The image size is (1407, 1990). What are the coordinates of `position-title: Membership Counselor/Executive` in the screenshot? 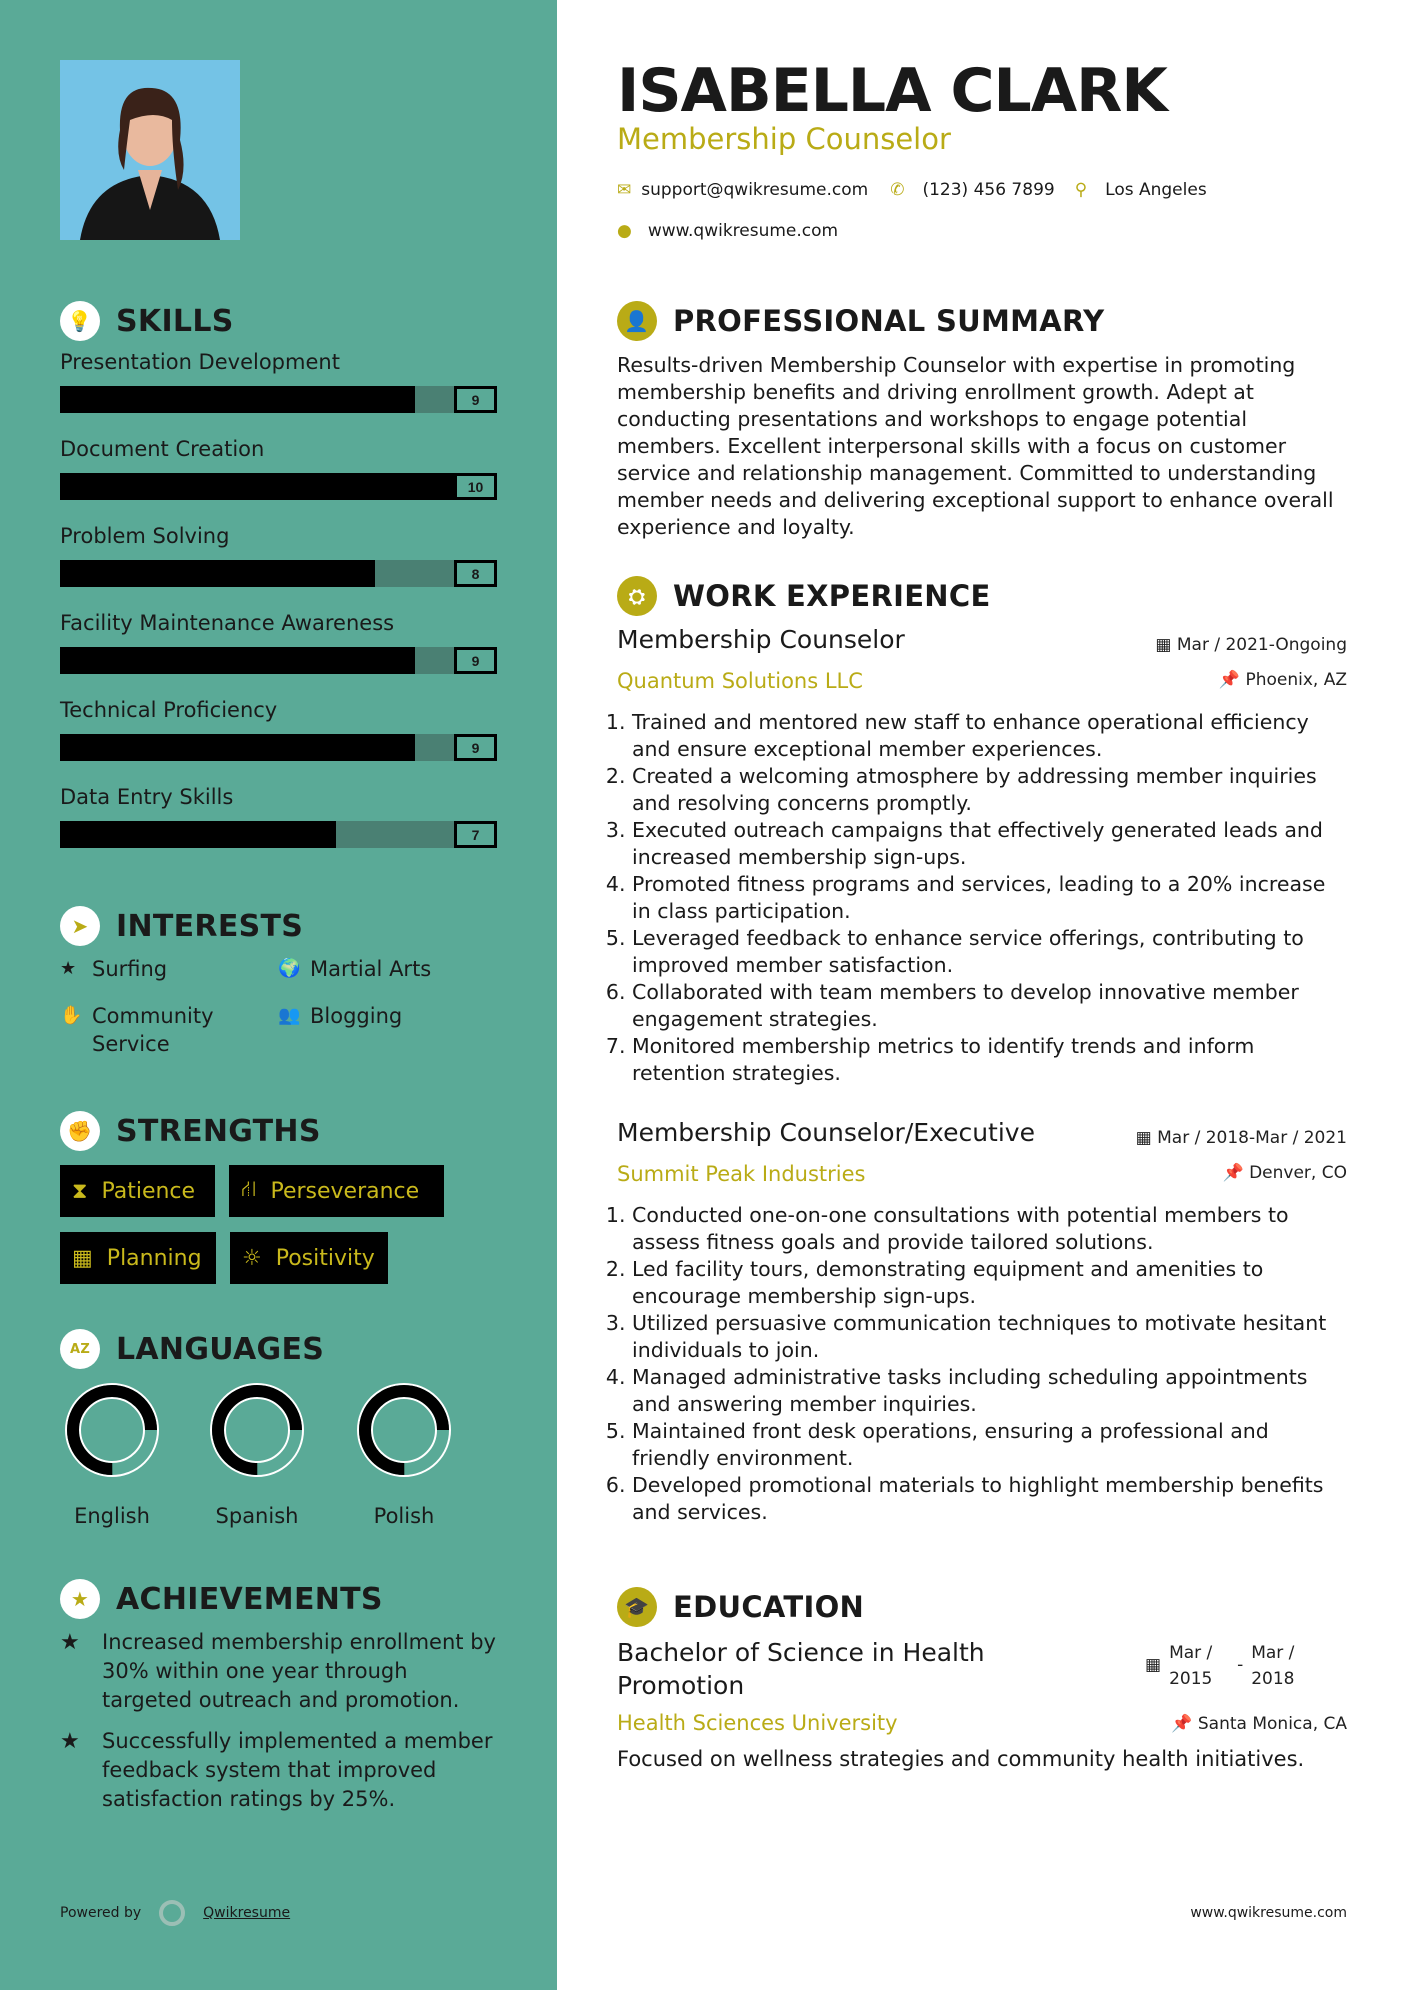 It's located at (826, 1132).